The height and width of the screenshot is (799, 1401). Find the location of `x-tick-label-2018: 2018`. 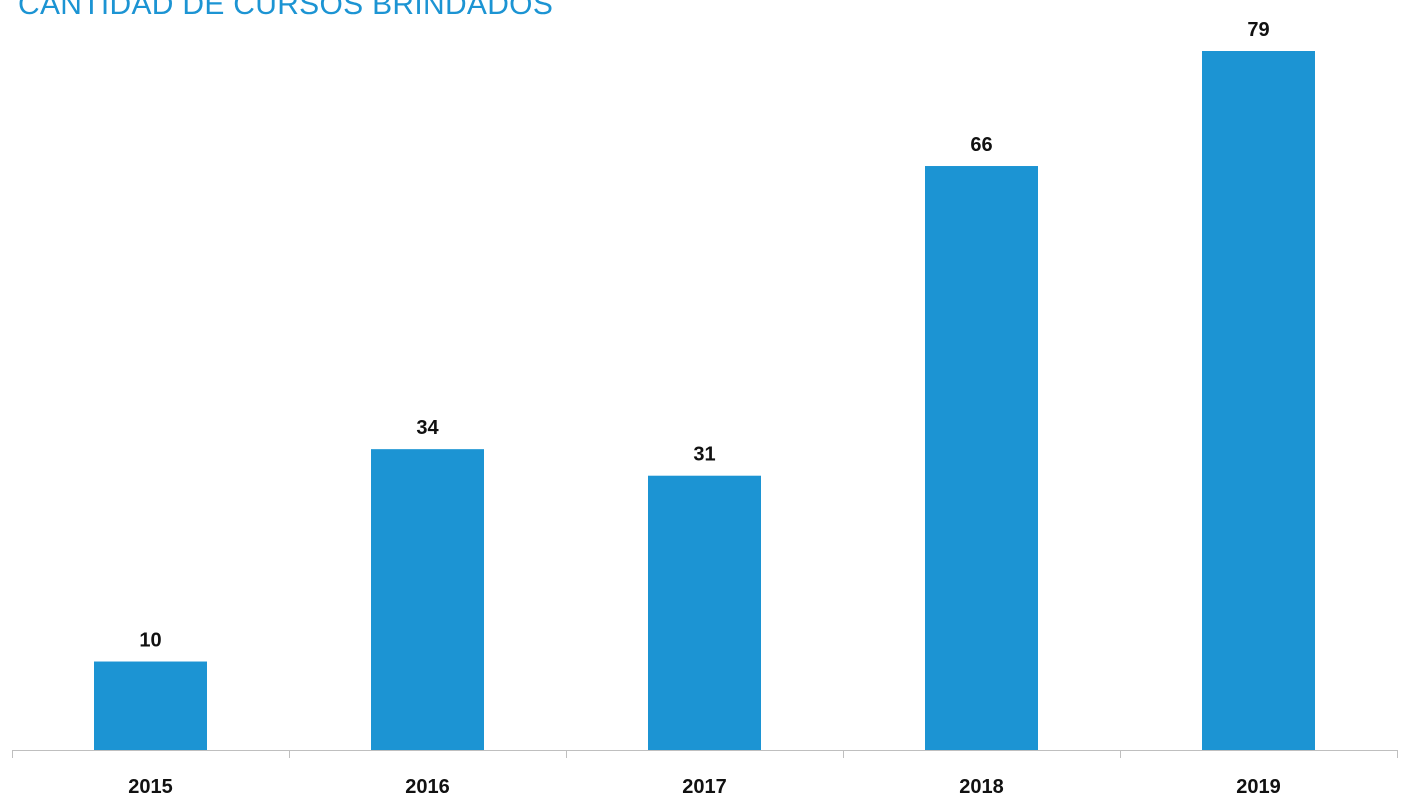

x-tick-label-2018: 2018 is located at coordinates (981, 787).